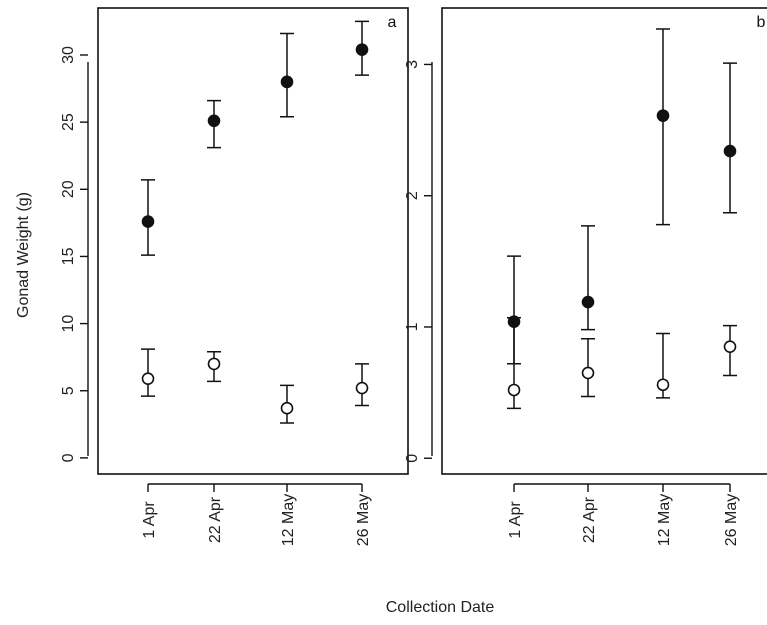  Describe the element at coordinates (761, 22) in the screenshot. I see `panel-b-letter: b` at that location.